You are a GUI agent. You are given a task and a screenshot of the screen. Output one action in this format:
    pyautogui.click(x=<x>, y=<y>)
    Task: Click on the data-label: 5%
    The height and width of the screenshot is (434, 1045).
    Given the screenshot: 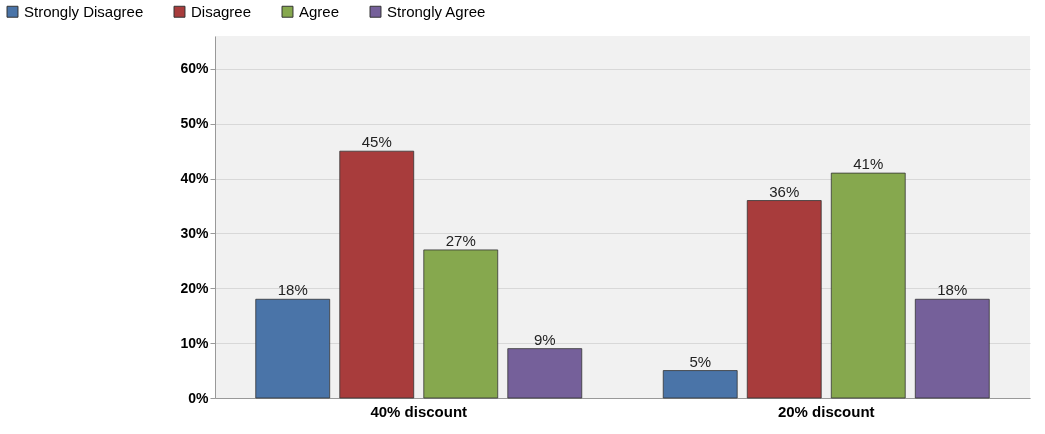 What is the action you would take?
    pyautogui.click(x=700, y=361)
    